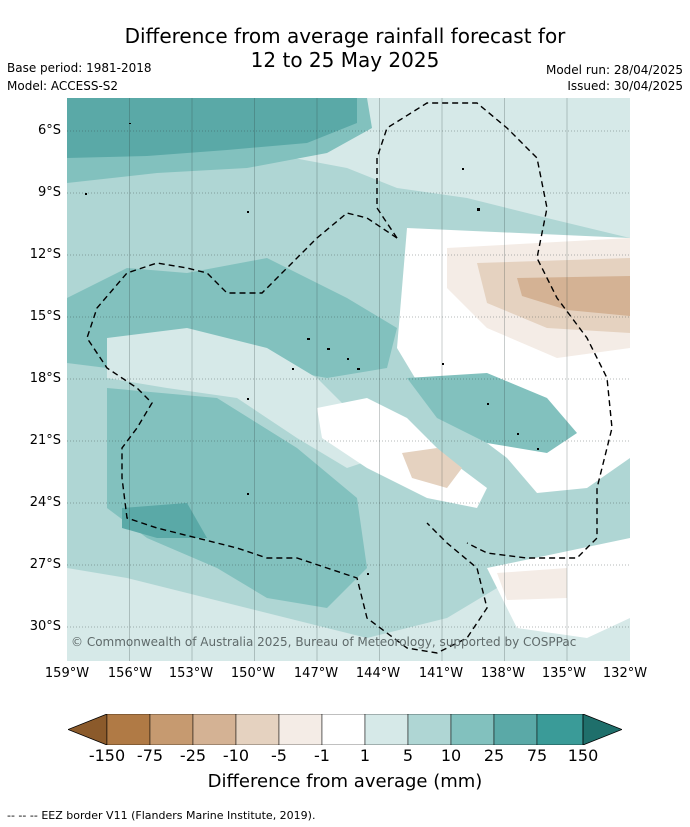  What do you see at coordinates (191, 673) in the screenshot?
I see `lon-tick-153w: 153°W` at bounding box center [191, 673].